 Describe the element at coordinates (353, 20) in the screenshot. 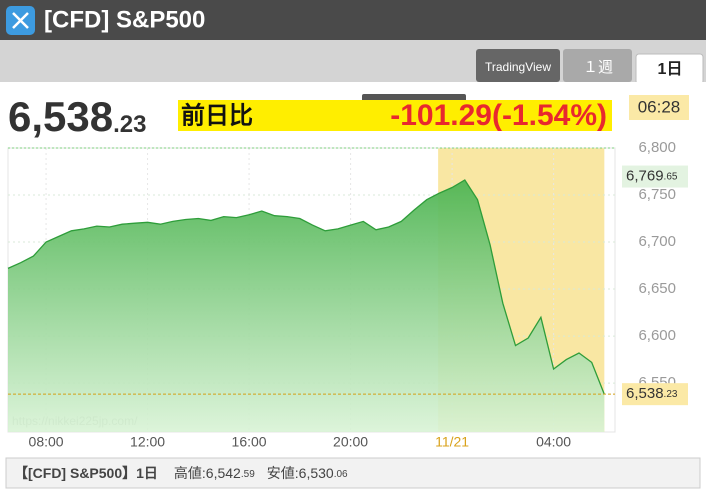

I see `header-bar` at that location.